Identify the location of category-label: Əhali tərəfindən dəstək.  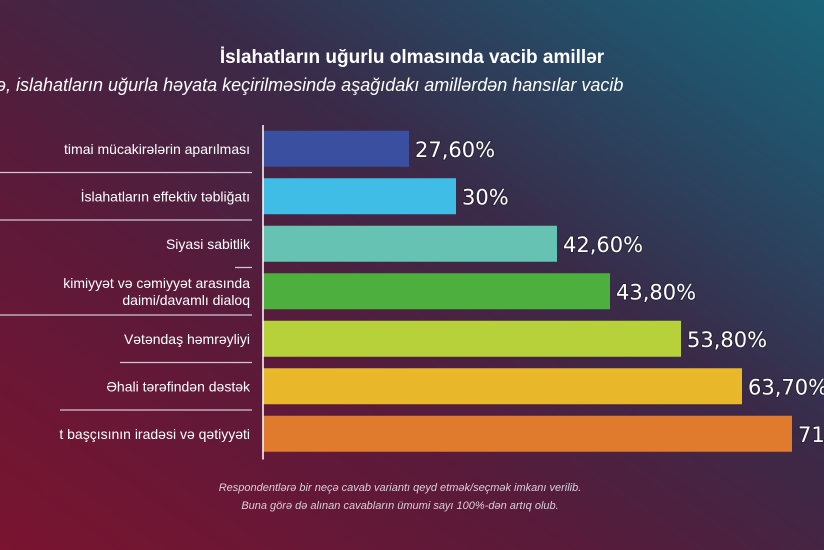
(178, 386).